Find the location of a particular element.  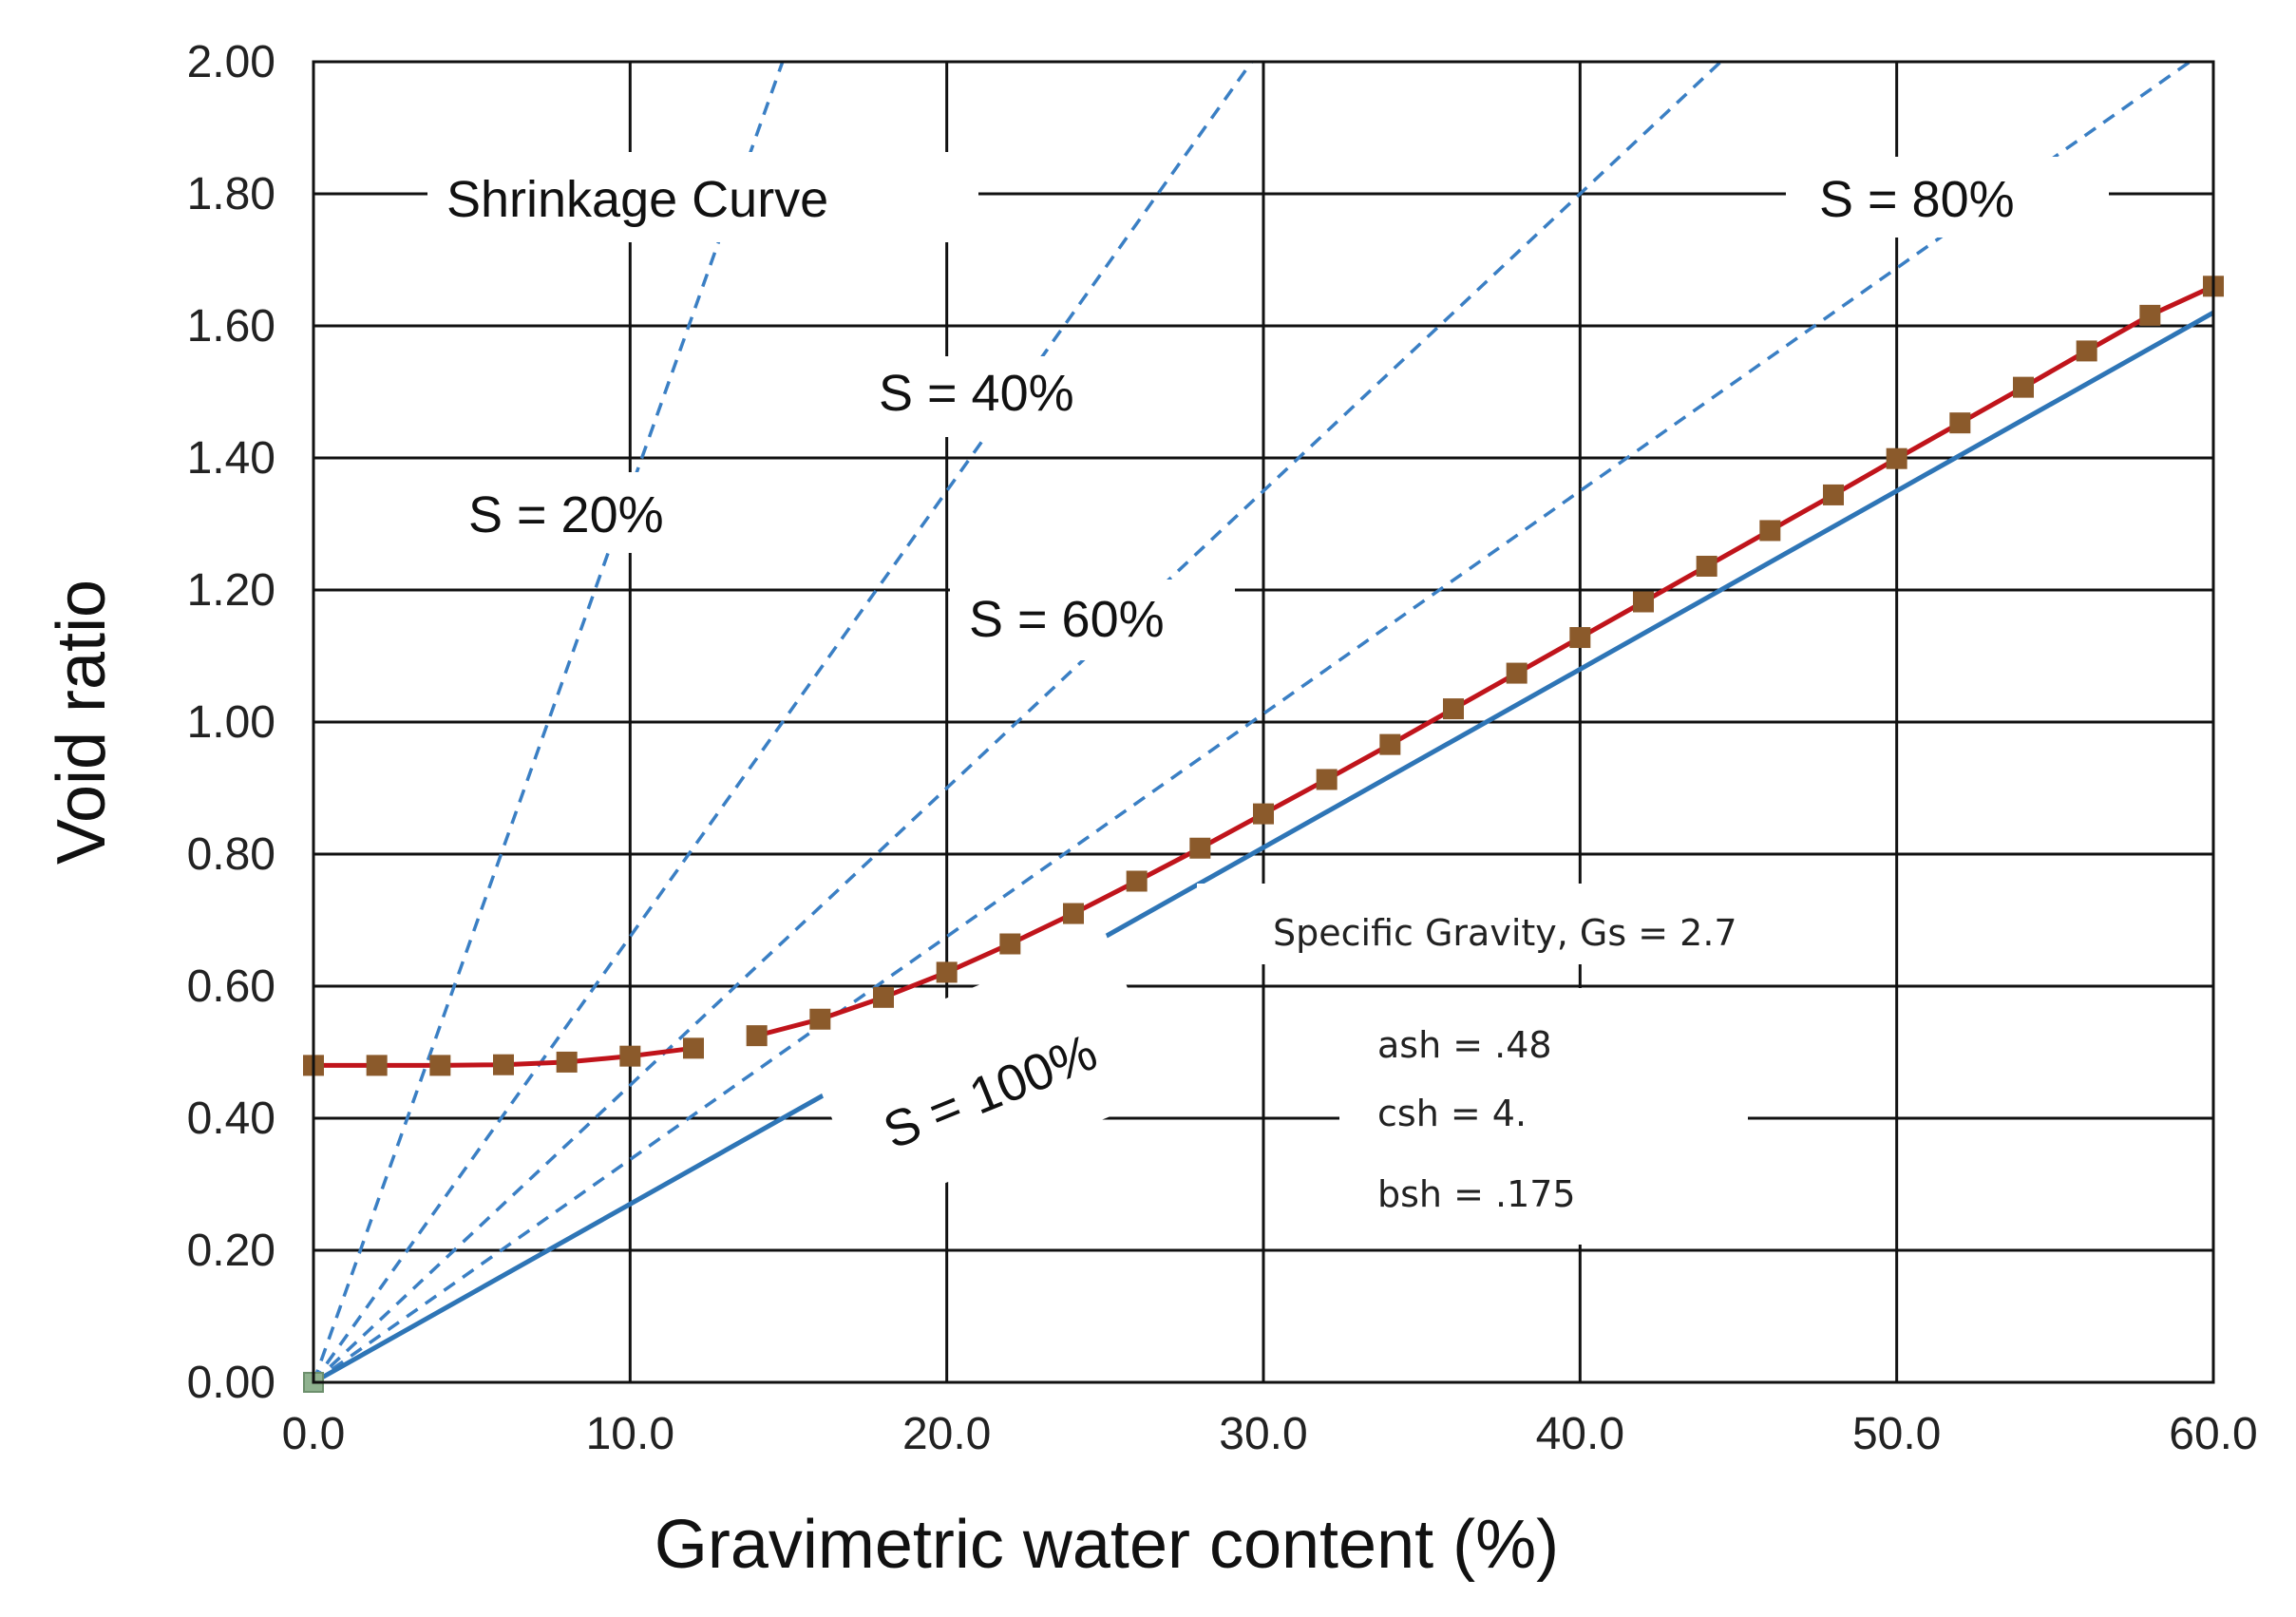

x-tick-6: 60.0 is located at coordinates (2213, 1434).